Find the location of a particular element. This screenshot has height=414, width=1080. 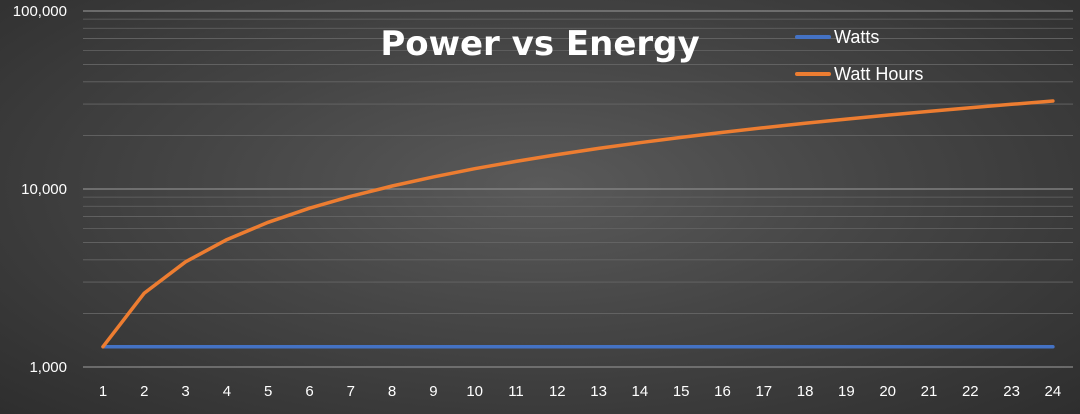

x-tick-label: 5 is located at coordinates (268, 391).